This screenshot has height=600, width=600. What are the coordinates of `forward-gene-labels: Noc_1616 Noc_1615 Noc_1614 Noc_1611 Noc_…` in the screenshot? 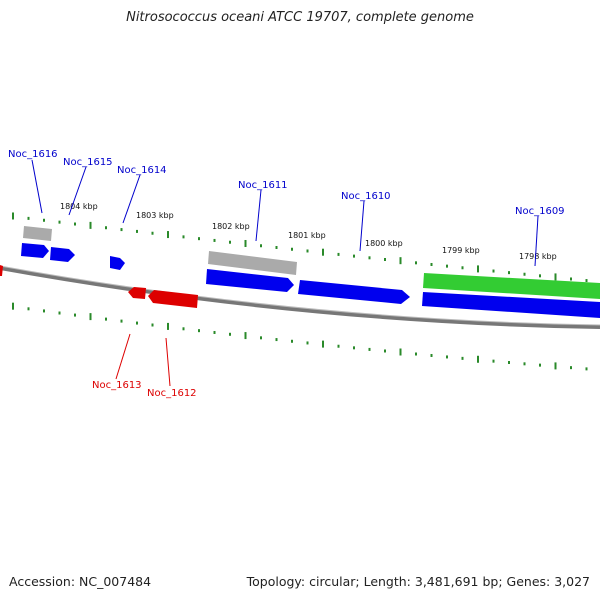 It's located at (286, 183).